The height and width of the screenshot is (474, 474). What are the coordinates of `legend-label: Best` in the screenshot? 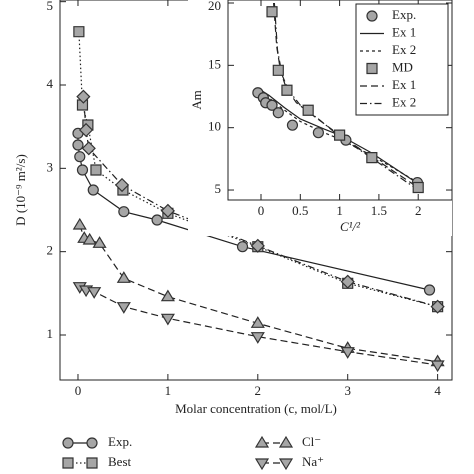 It's located at (120, 461).